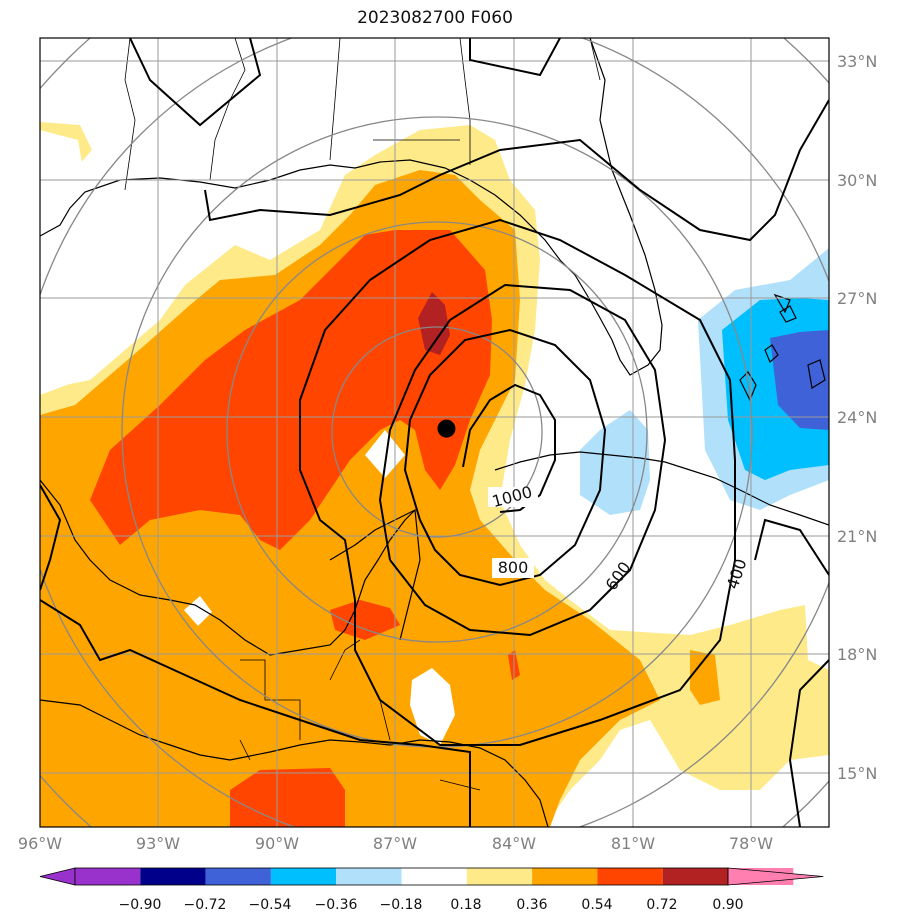 The image size is (900, 924). Describe the element at coordinates (857, 773) in the screenshot. I see `lat-tick-label: 15°N` at that location.